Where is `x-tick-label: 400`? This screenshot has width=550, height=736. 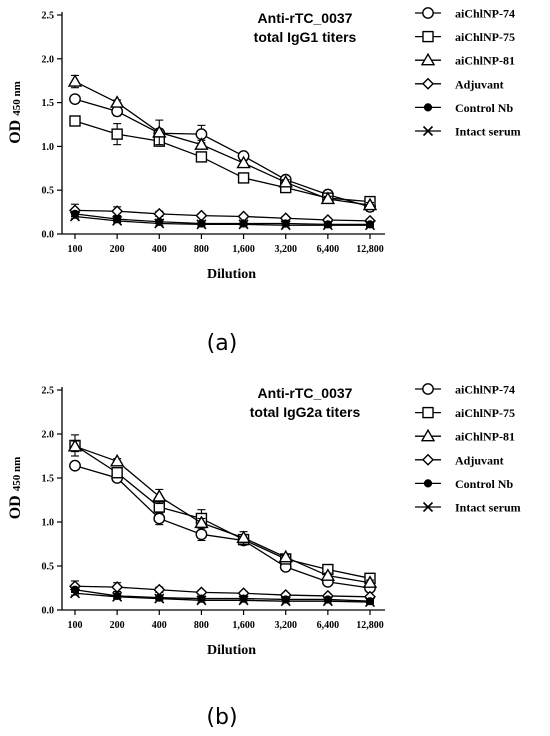
x-tick-label: 400 is located at coordinates (159, 625).